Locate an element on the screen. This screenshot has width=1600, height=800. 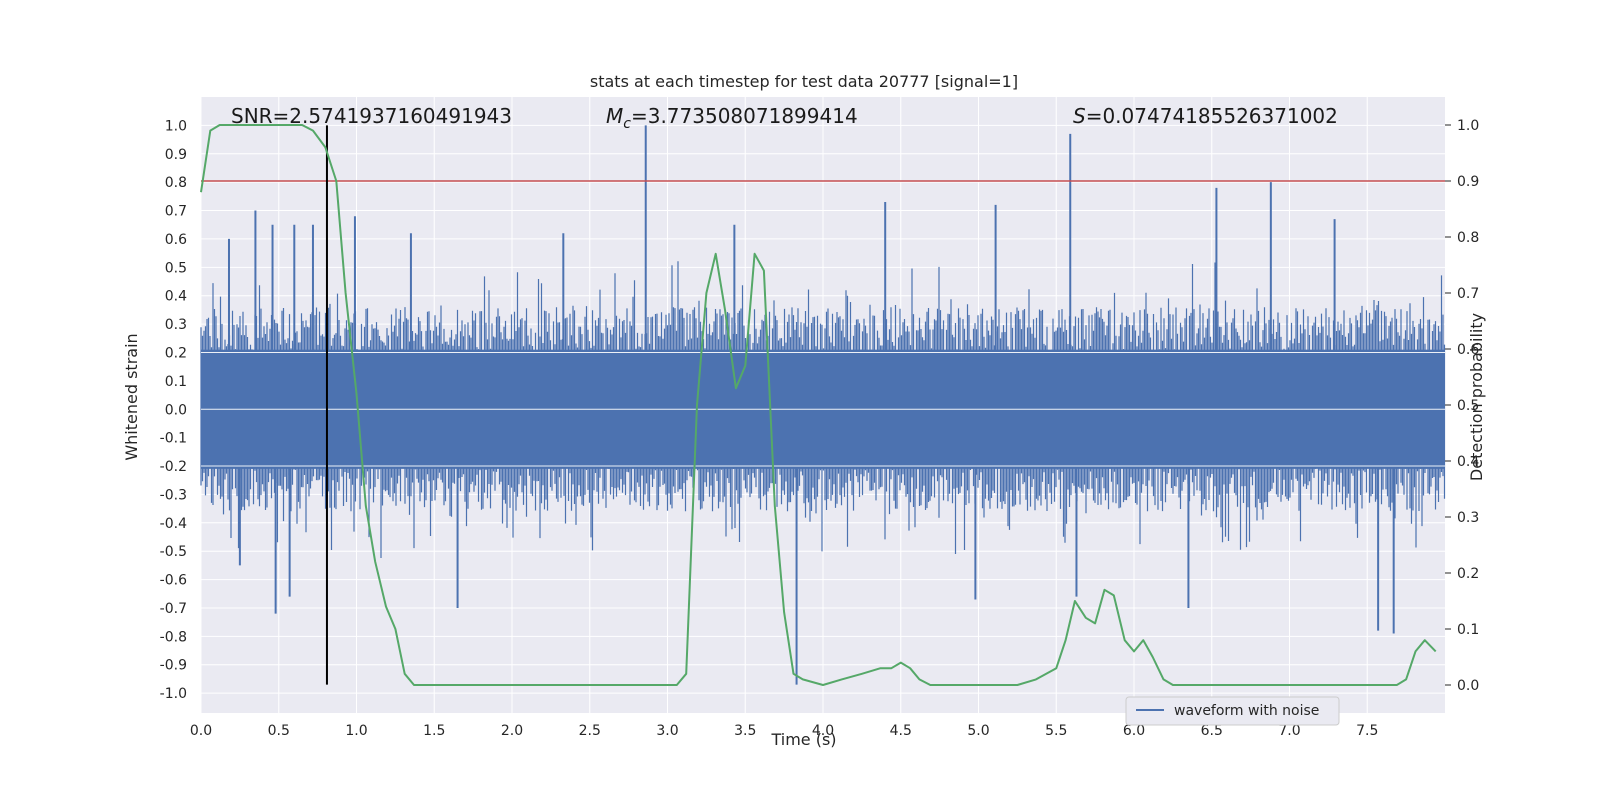
x-tick-label: 2.0 is located at coordinates (512, 731).